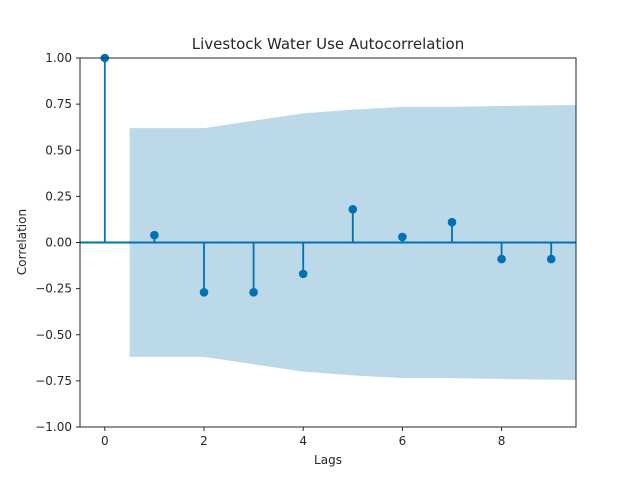 This screenshot has width=640, height=480. Describe the element at coordinates (53, 289) in the screenshot. I see `y-tick-label: −0.25` at that location.